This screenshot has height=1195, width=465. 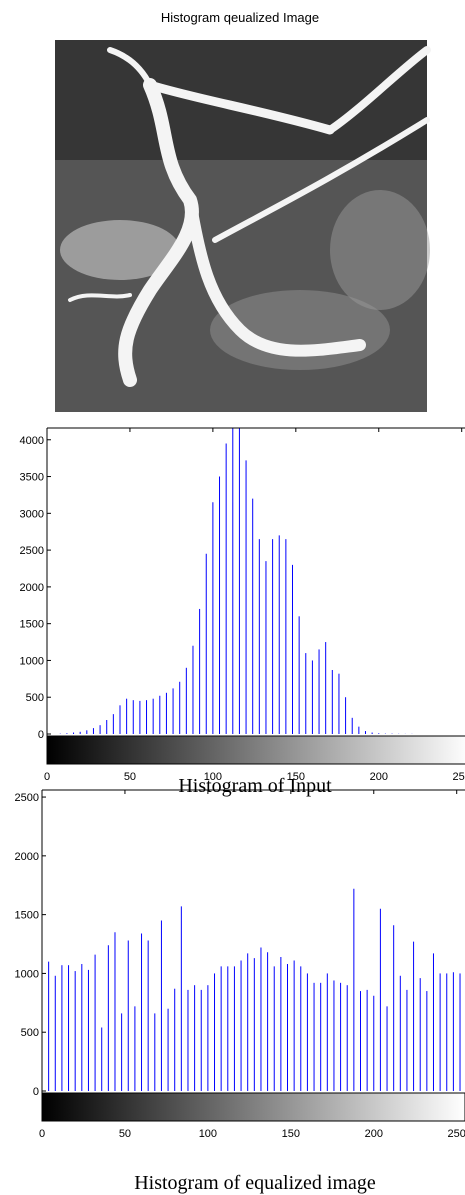 What do you see at coordinates (32, 478) in the screenshot?
I see `y-tick-label: 3500` at bounding box center [32, 478].